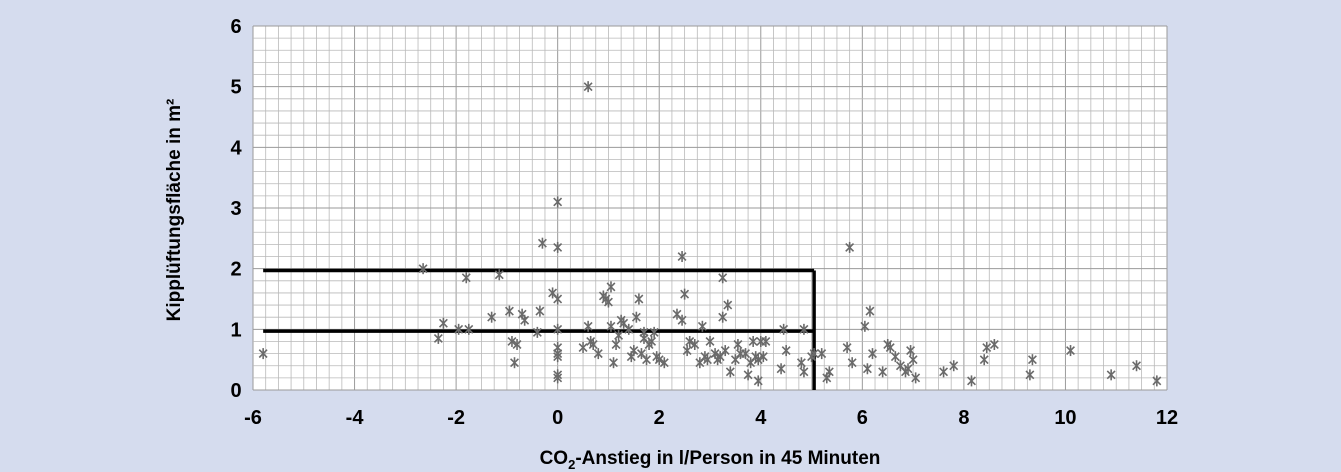 The width and height of the screenshot is (1341, 472). I want to click on y-tick-label: 5, so click(235, 88).